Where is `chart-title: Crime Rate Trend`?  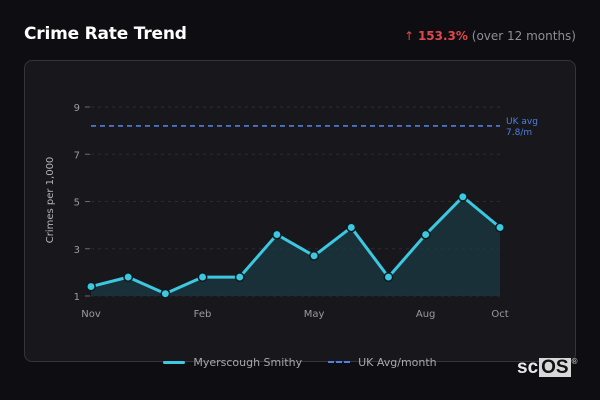
chart-title: Crime Rate Trend is located at coordinates (105, 34).